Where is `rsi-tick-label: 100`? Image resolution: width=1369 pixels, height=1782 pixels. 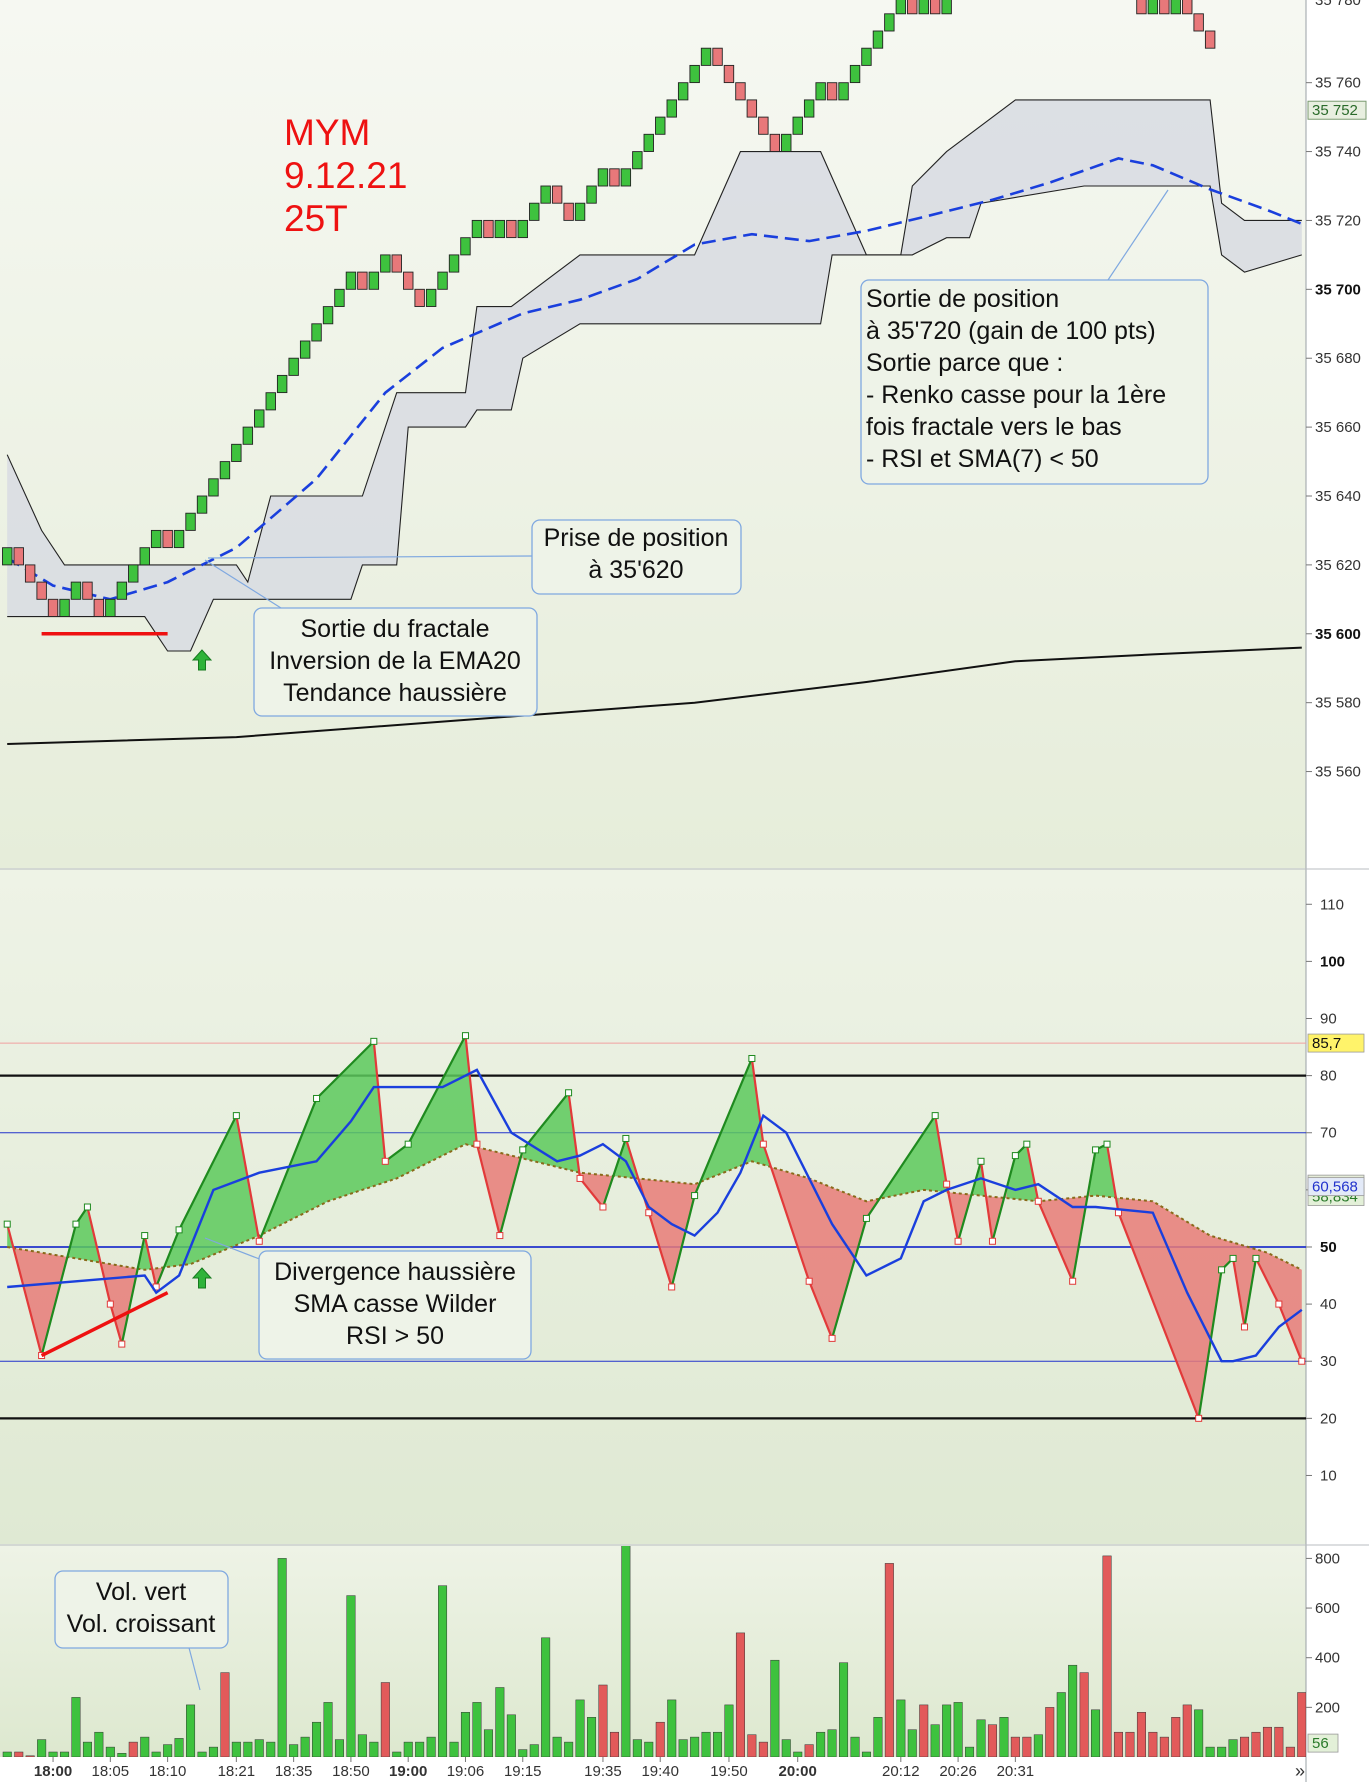
rsi-tick-label: 100 is located at coordinates (1332, 961).